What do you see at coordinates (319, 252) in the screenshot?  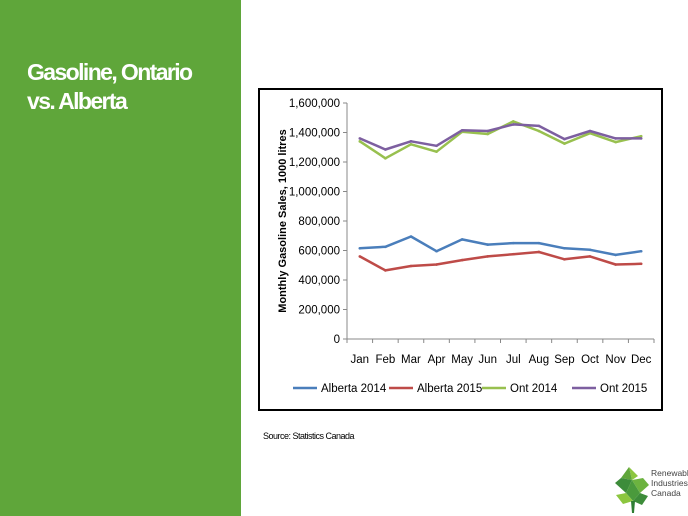 I see `y-tick-label: 600,000` at bounding box center [319, 252].